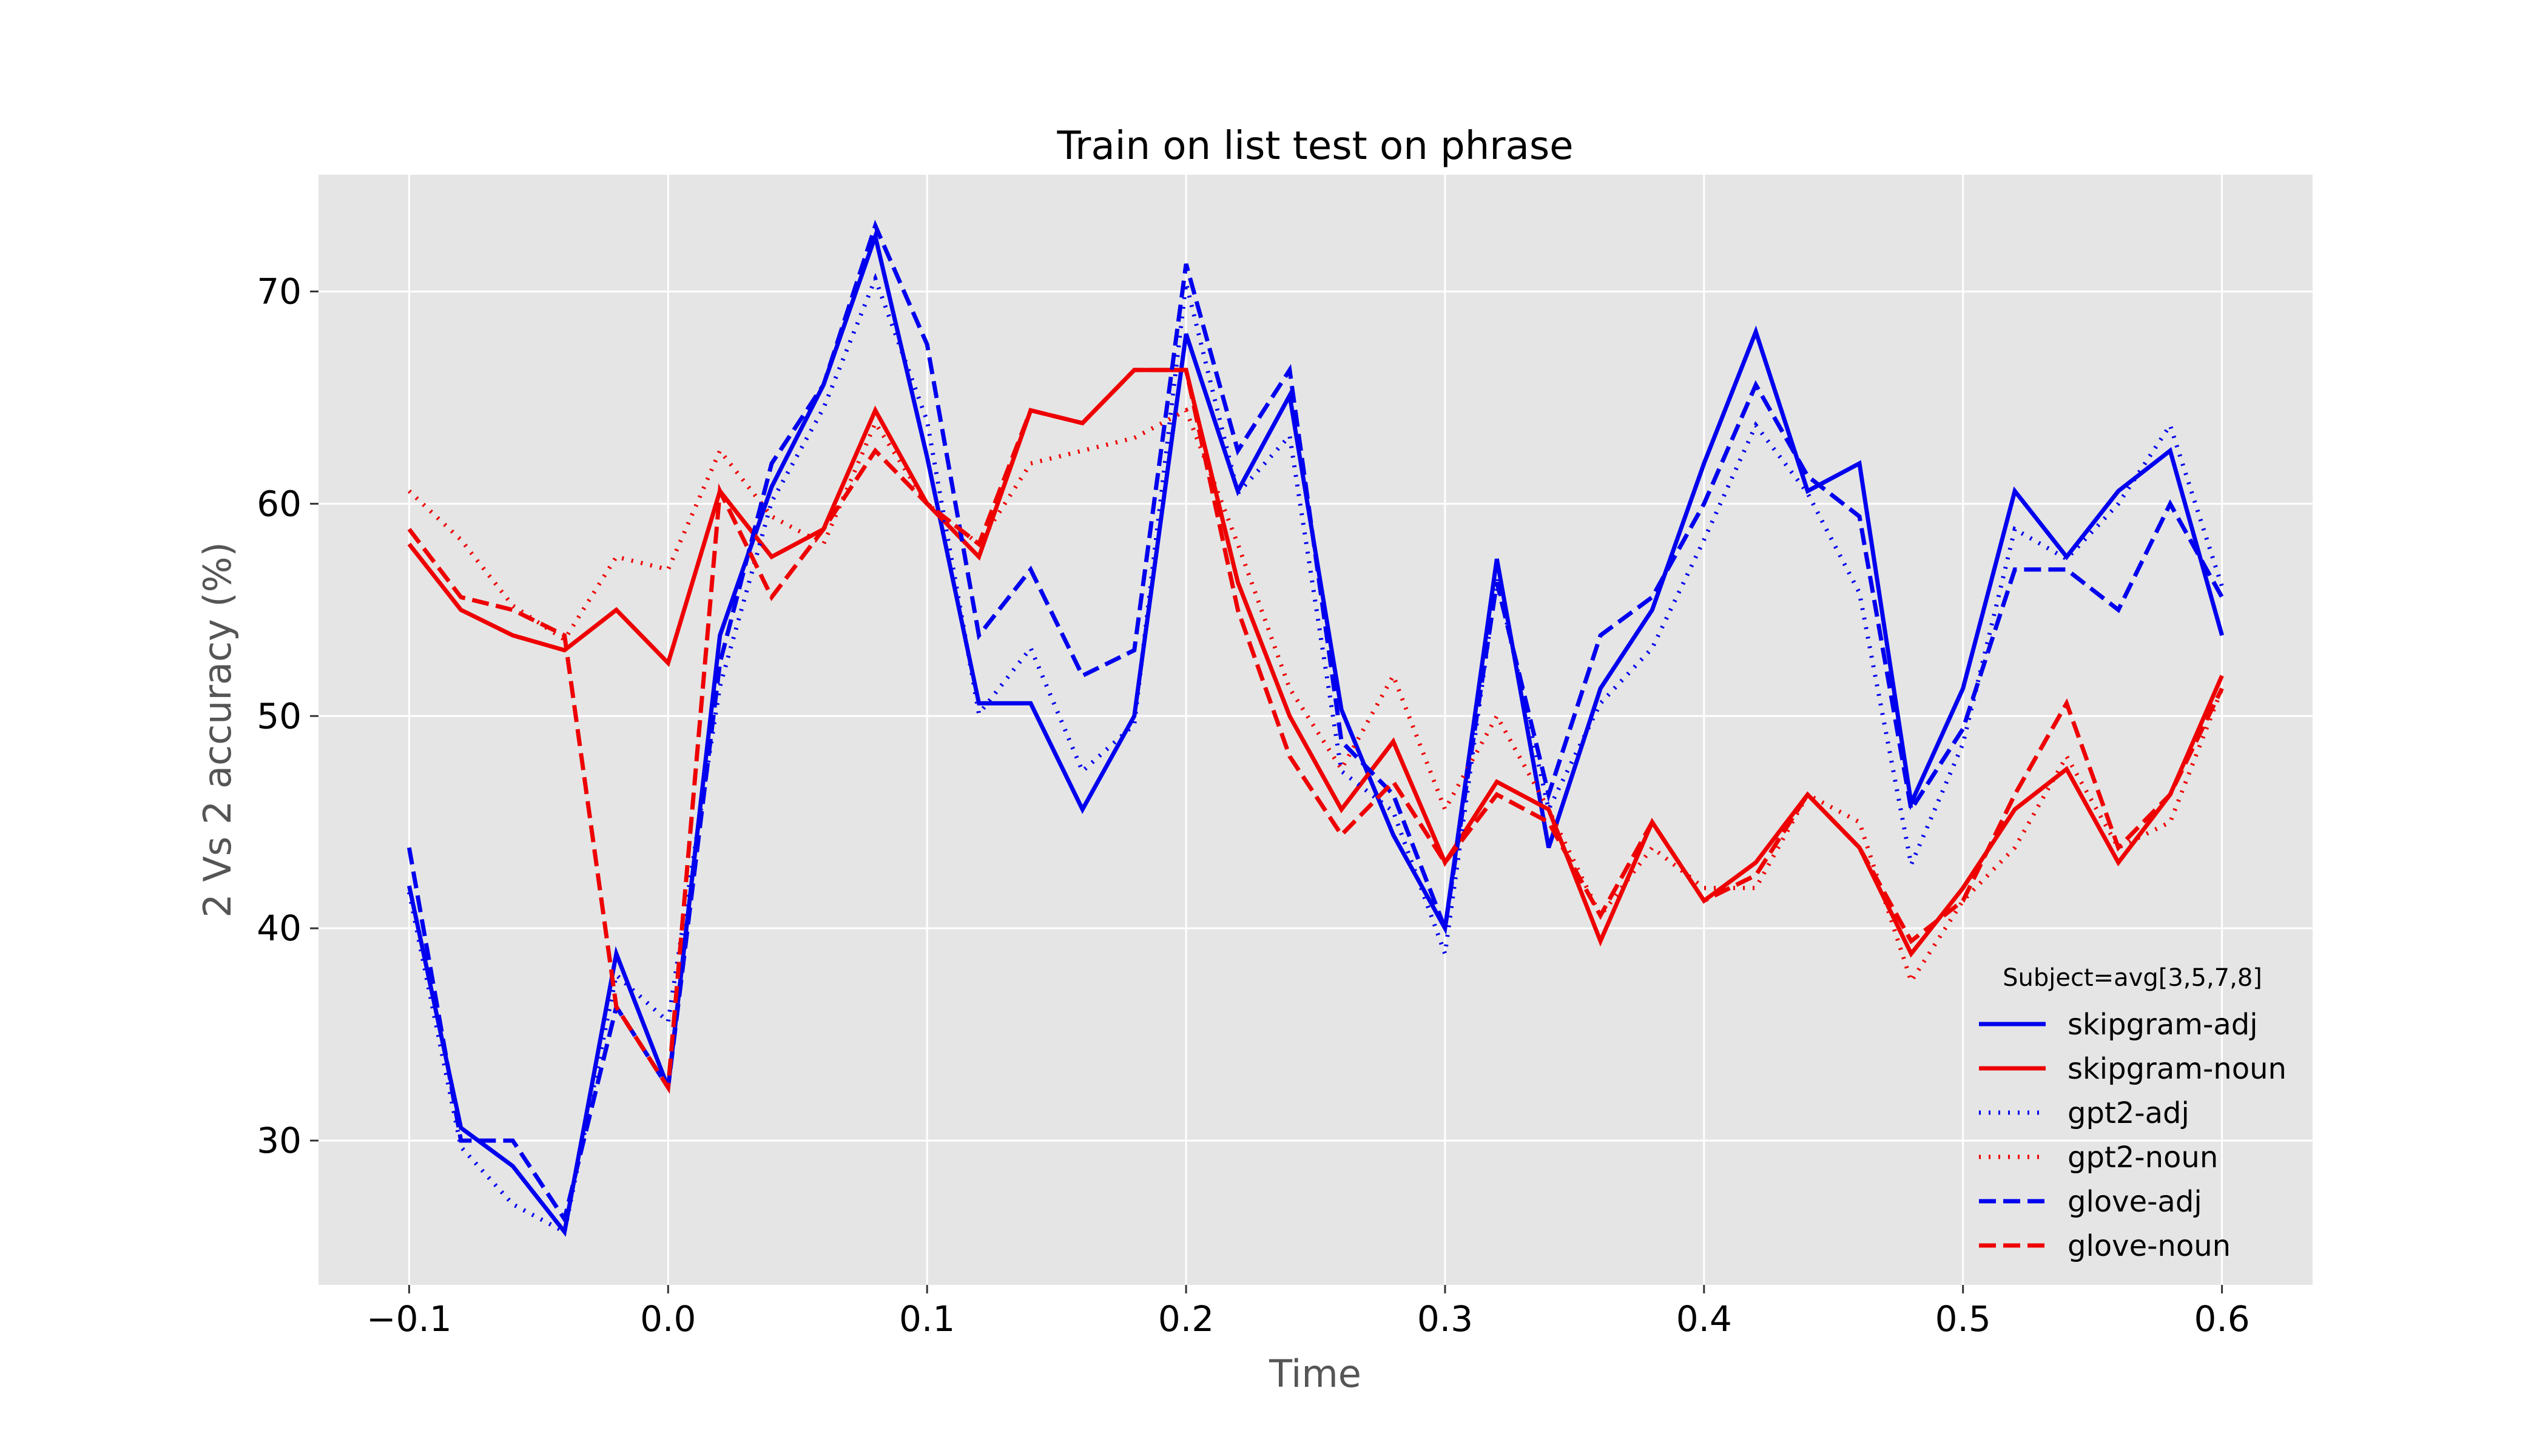  Describe the element at coordinates (279, 503) in the screenshot. I see `y-tick-label: 60` at that location.